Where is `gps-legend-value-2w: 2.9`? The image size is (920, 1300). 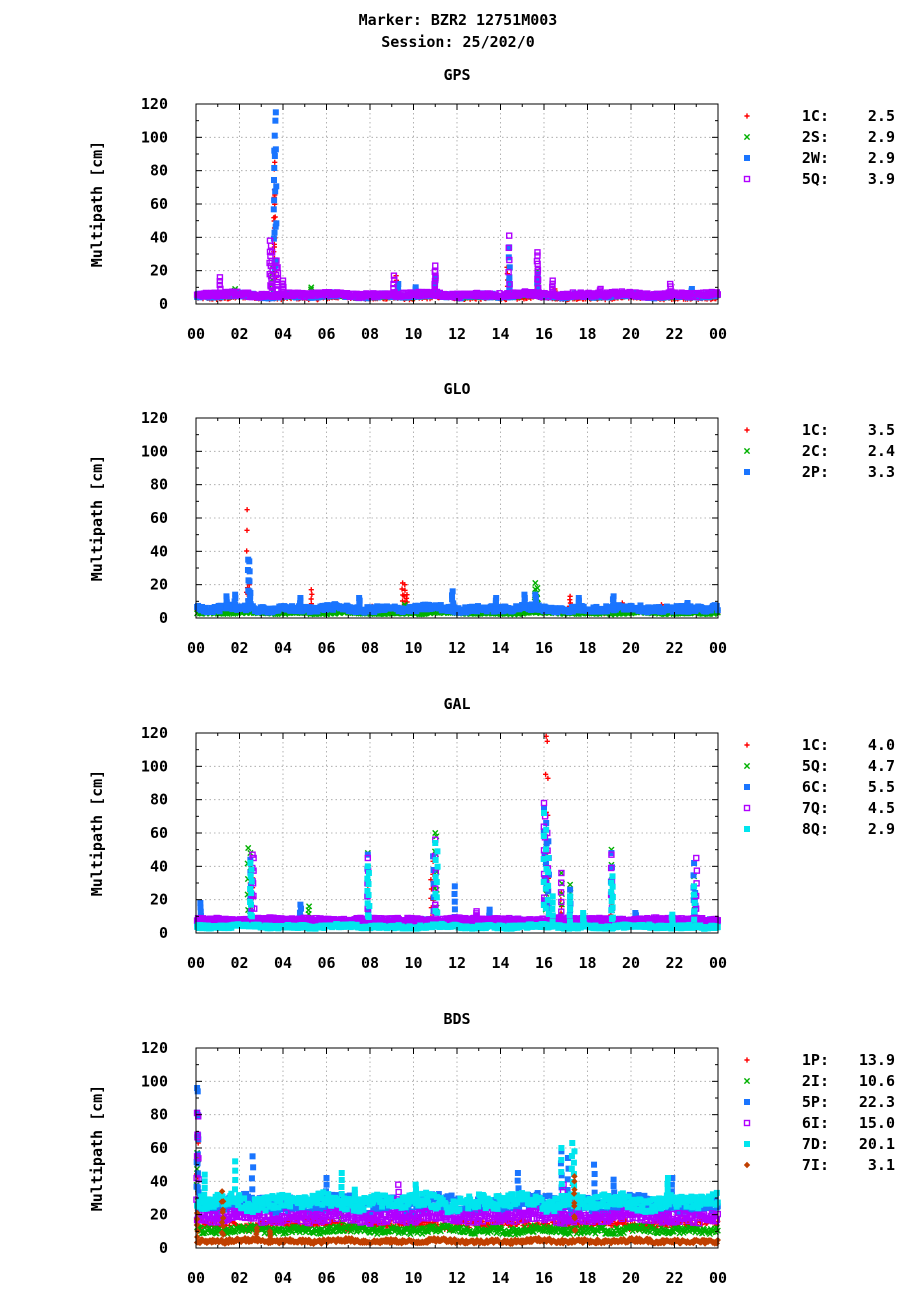 gps-legend-value-2w: 2.9 is located at coordinates (881, 158).